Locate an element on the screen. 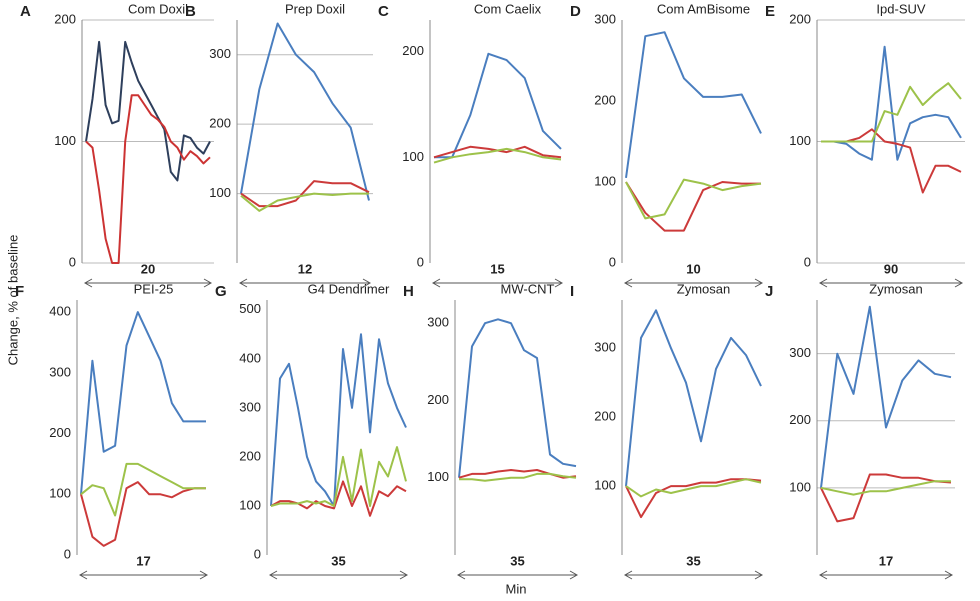 Image resolution: width=980 pixels, height=601 pixels. panel-title: Com Caelix is located at coordinates (508, 8).